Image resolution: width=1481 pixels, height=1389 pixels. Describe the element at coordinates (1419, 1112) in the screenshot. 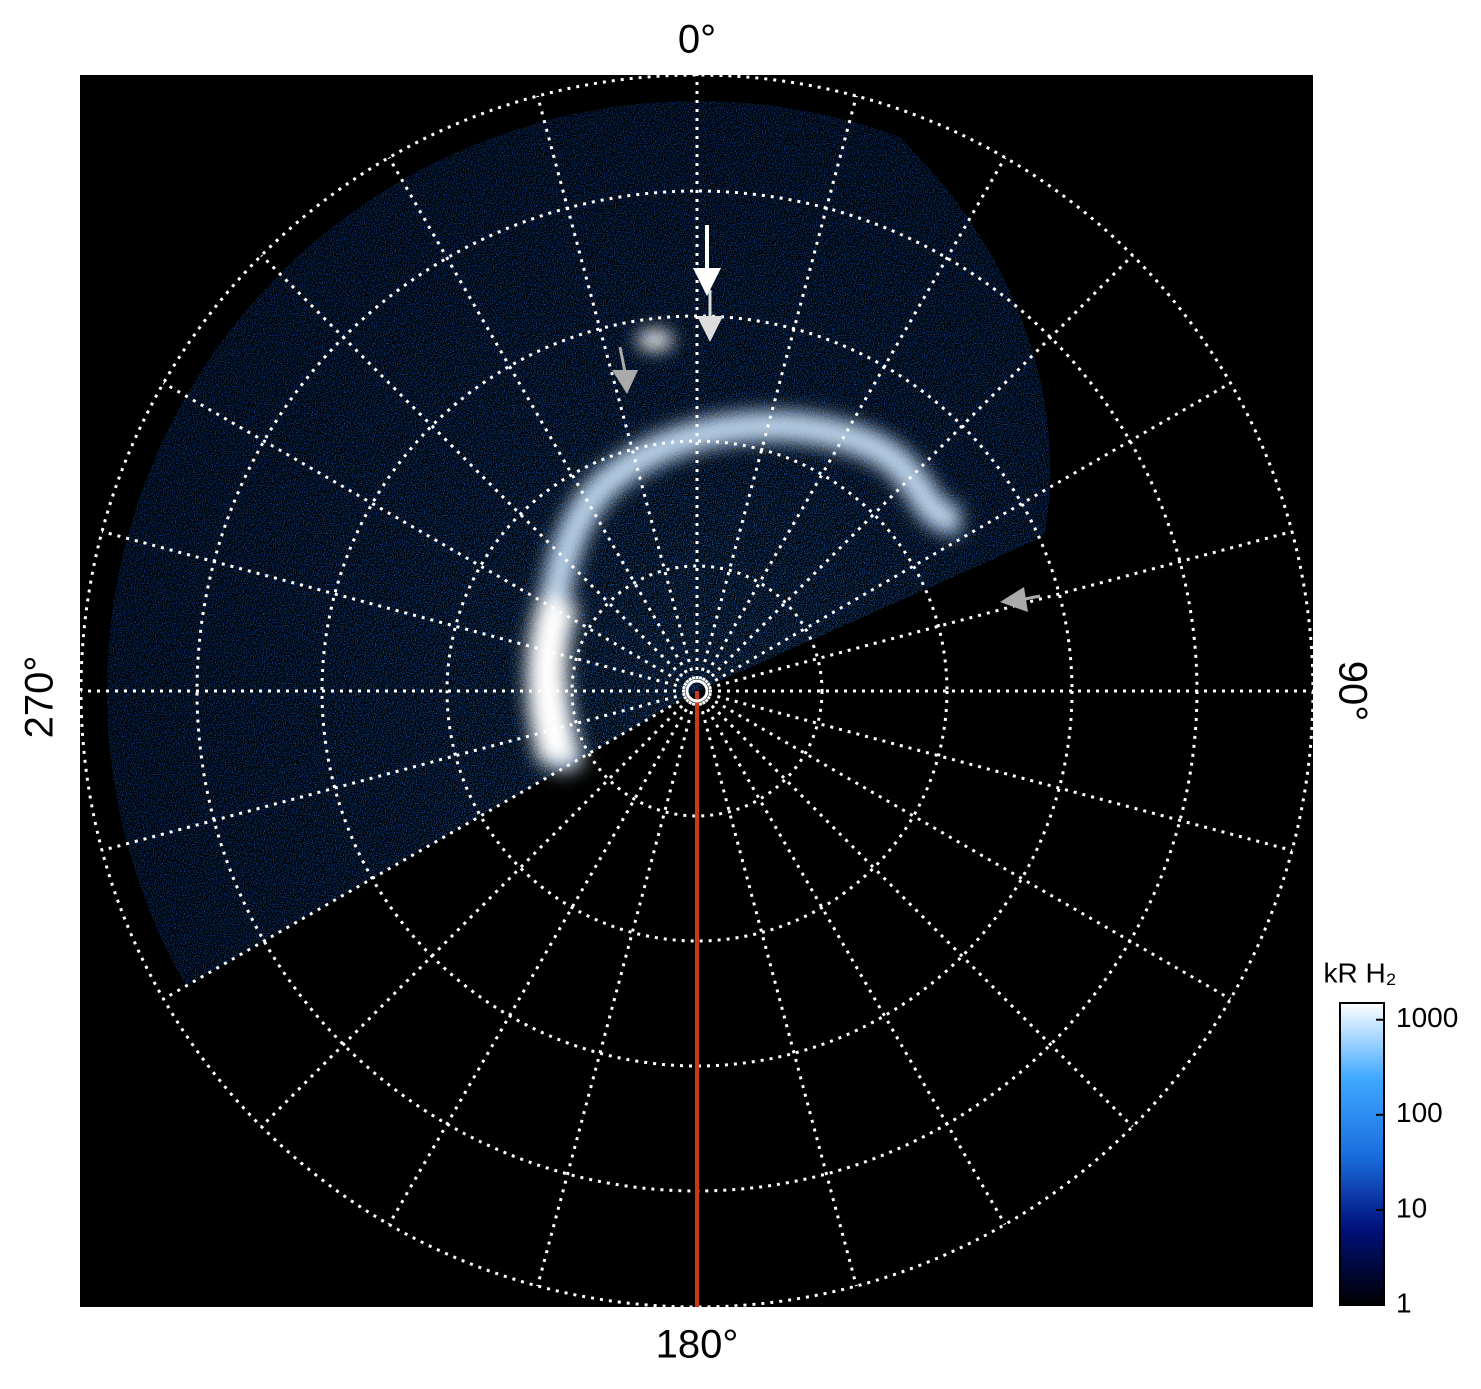

I see `colorbar-tick-label: 100` at that location.